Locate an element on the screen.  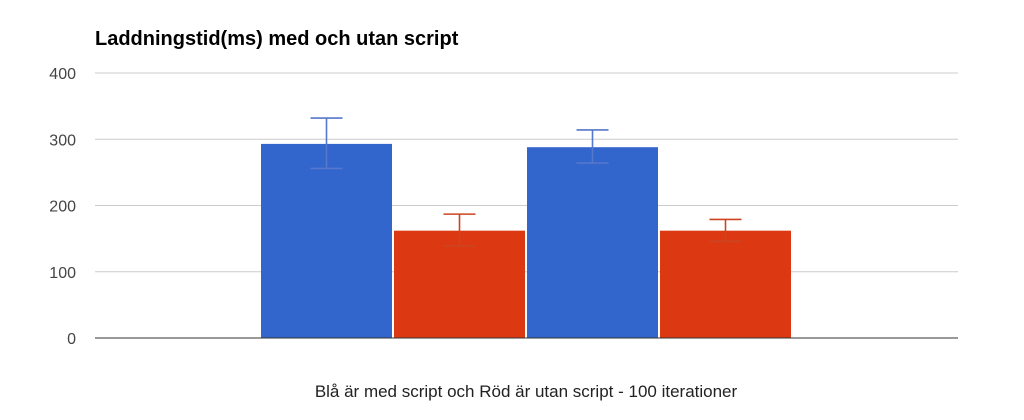
y-tick-label-200: 200 is located at coordinates (62, 207).